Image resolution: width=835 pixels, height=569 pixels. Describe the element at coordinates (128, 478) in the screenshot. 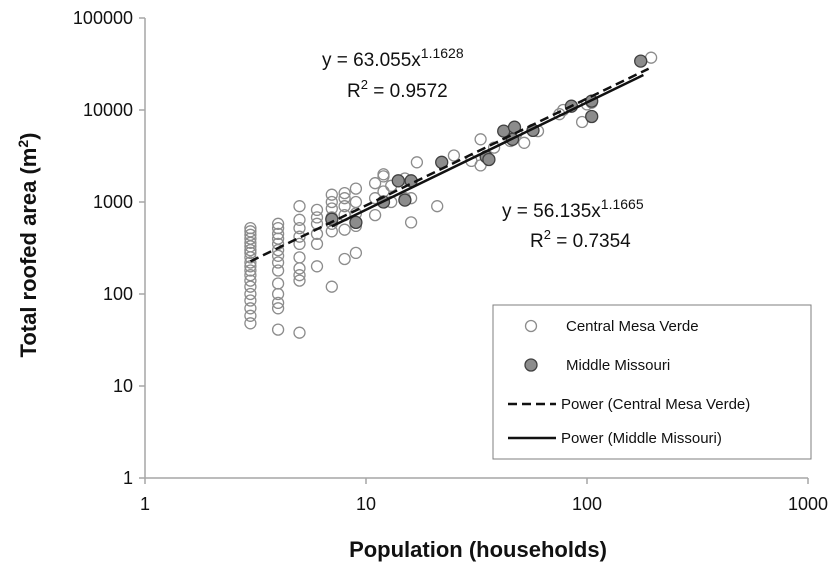

I see `y-tick-label: 1` at that location.